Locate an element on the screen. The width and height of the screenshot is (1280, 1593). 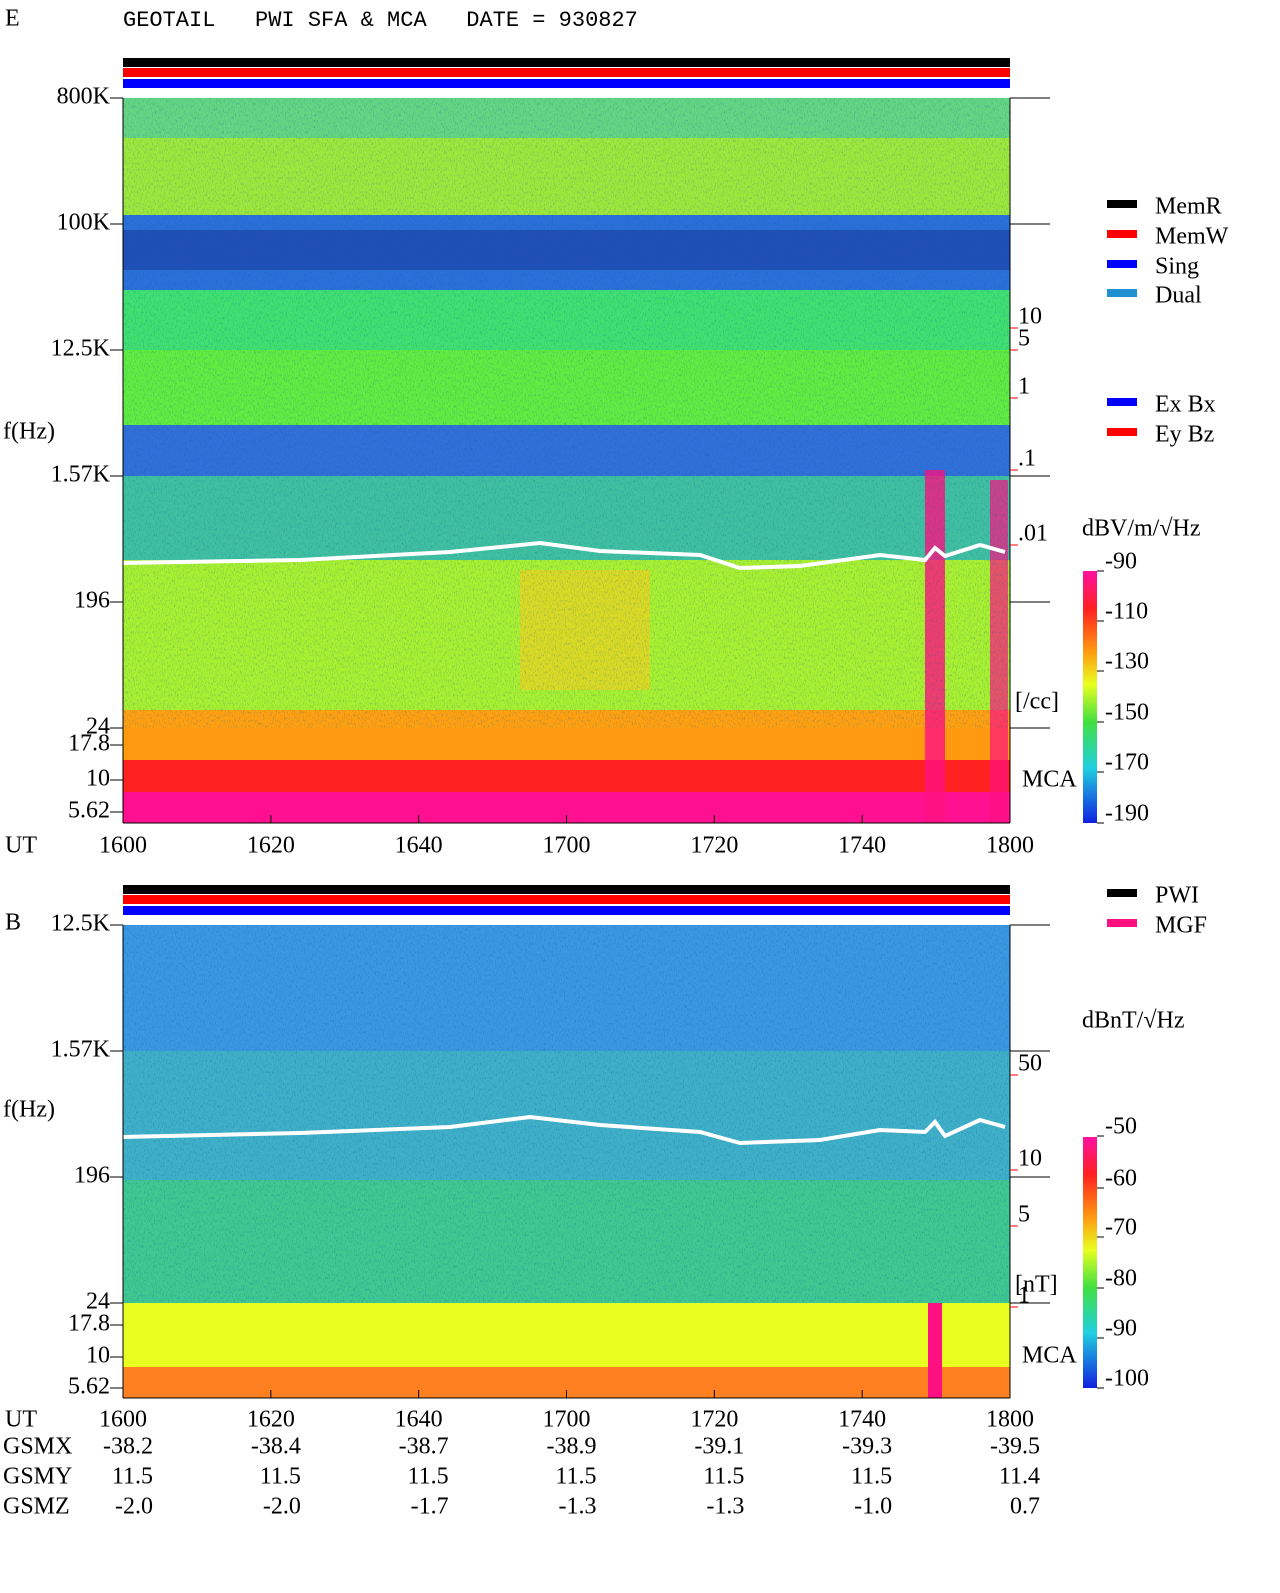
colorbar-tick-label: -80 is located at coordinates (1121, 1279).